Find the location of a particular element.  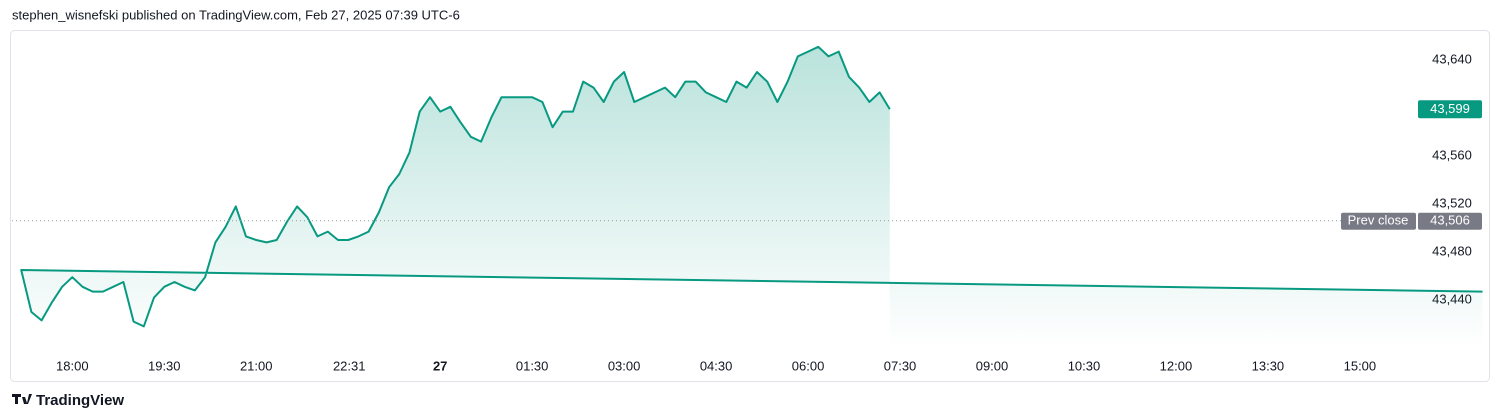

x-tick-label: 15:00 is located at coordinates (1360, 365).